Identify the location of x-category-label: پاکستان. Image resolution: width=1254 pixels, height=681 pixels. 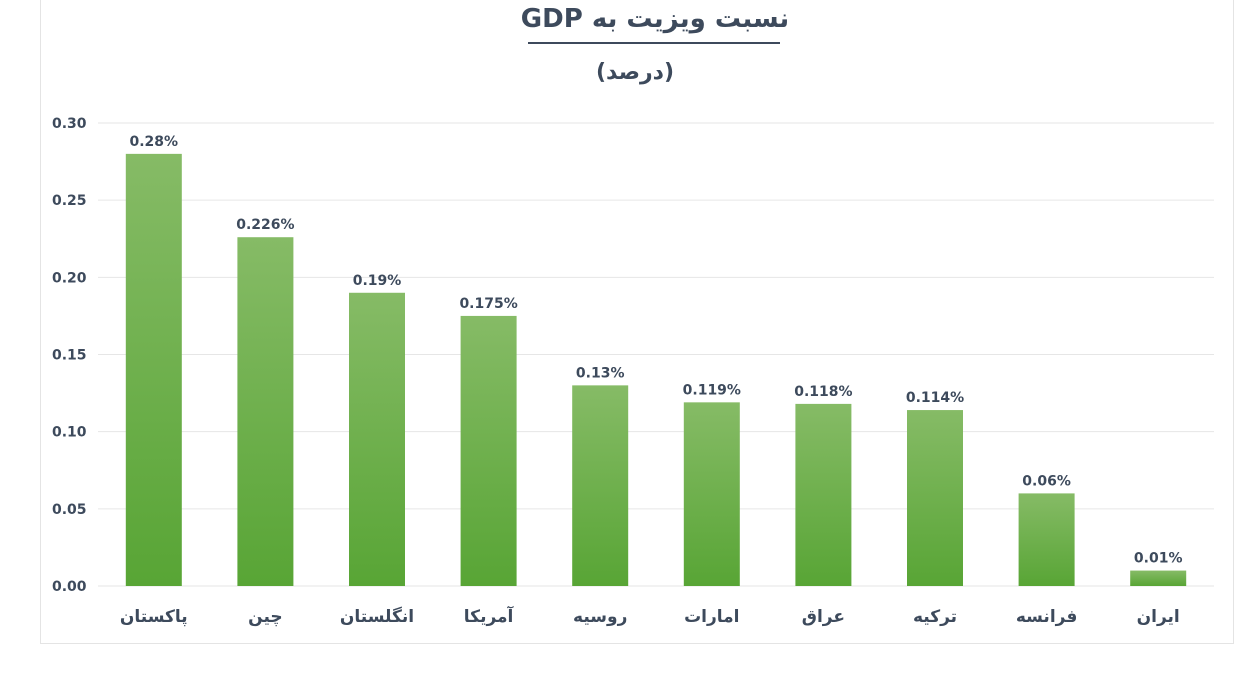
(154, 617).